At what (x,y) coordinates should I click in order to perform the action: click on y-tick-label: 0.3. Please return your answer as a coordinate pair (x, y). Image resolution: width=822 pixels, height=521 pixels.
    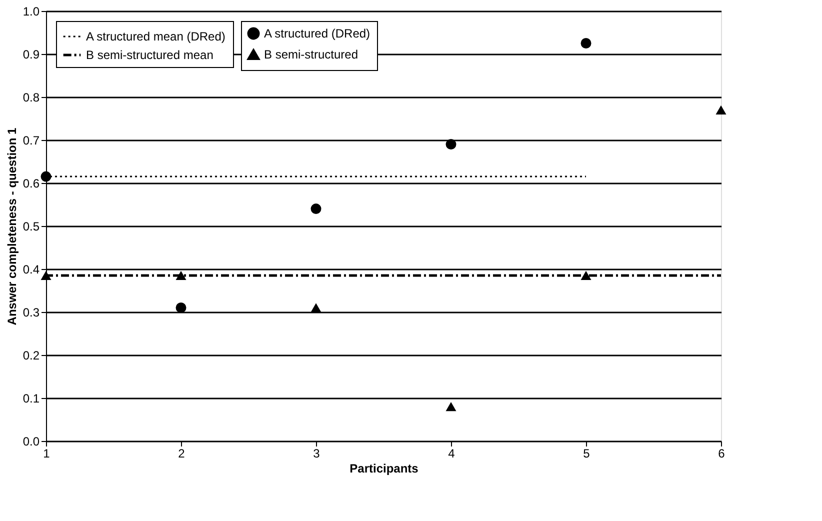
    Looking at the image, I should click on (31, 313).